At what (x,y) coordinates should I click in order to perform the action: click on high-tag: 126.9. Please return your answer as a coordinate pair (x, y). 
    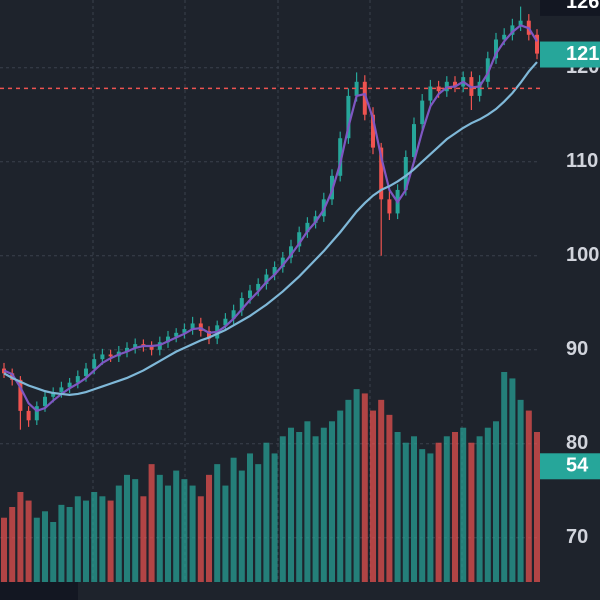
    Looking at the image, I should click on (583, 6).